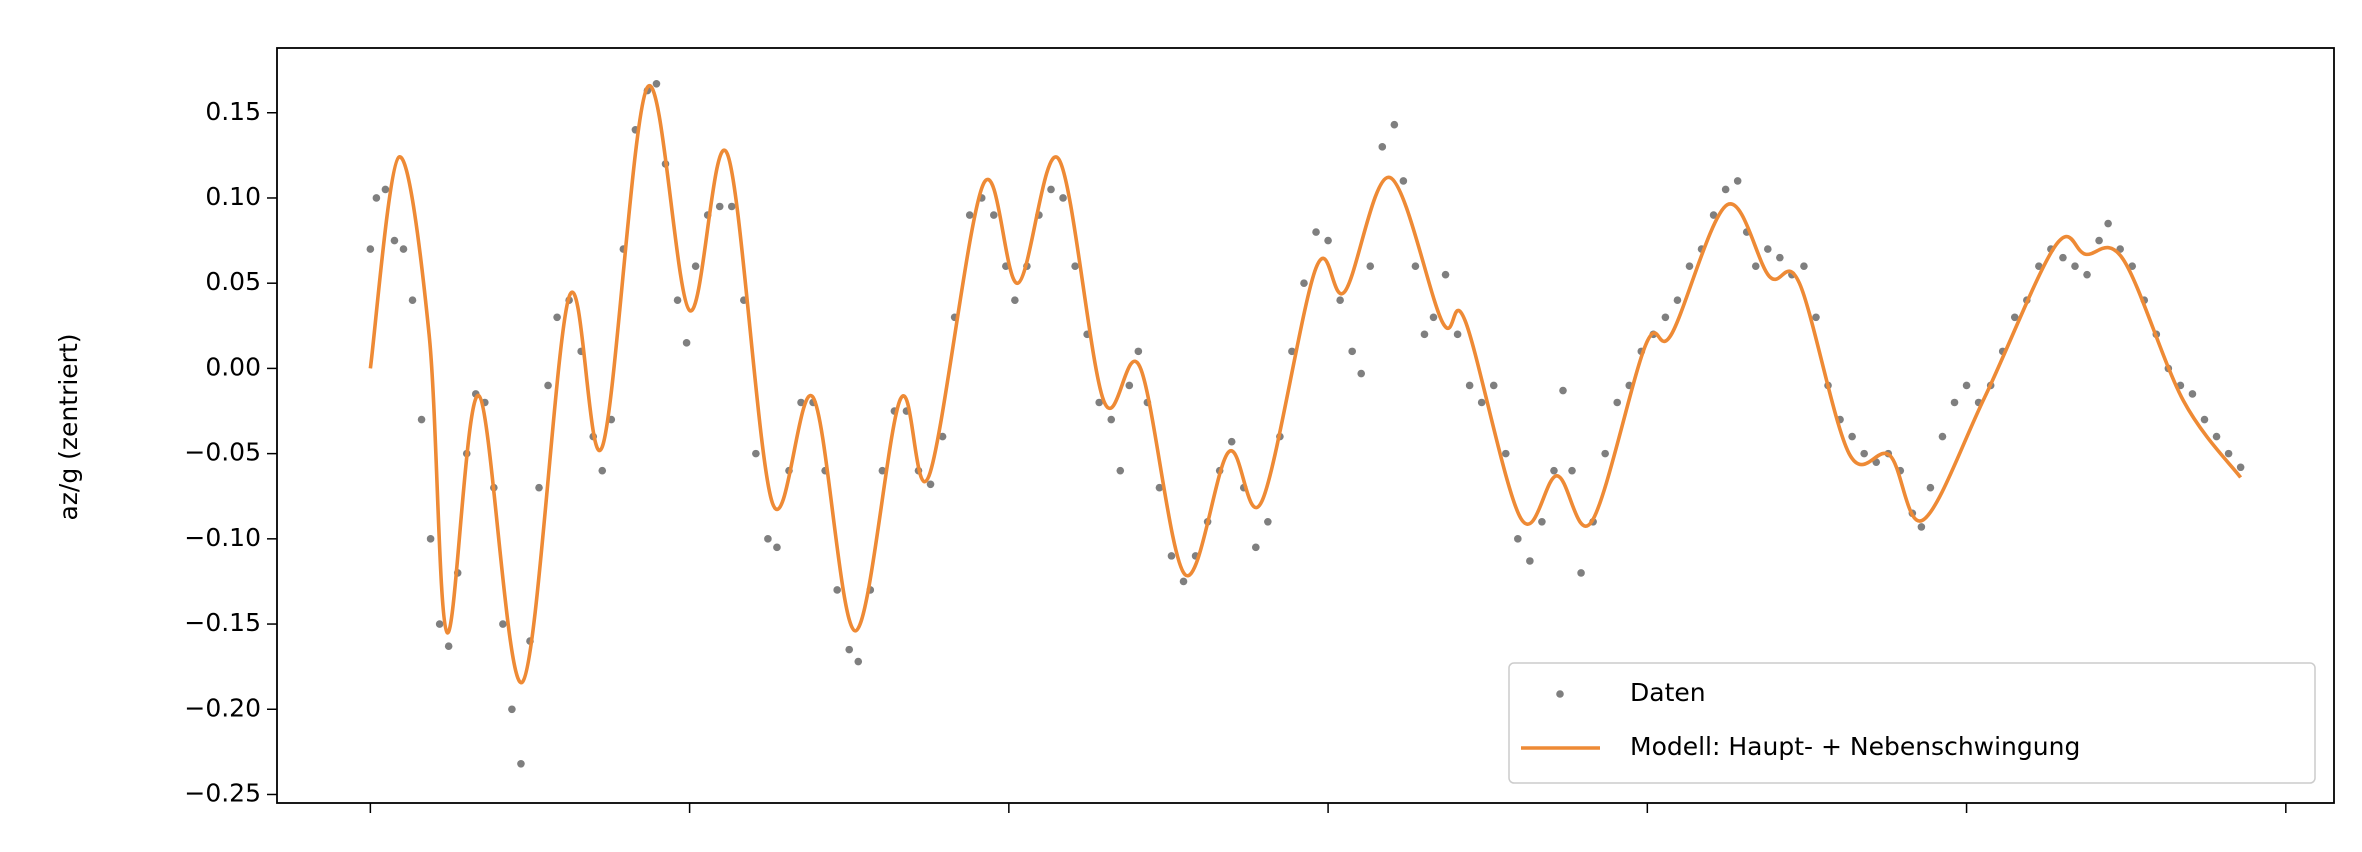 Image resolution: width=2362 pixels, height=852 pixels. Describe the element at coordinates (1855, 746) in the screenshot. I see `legend-label: Modell: Haupt- + Nebenschwingung` at that location.